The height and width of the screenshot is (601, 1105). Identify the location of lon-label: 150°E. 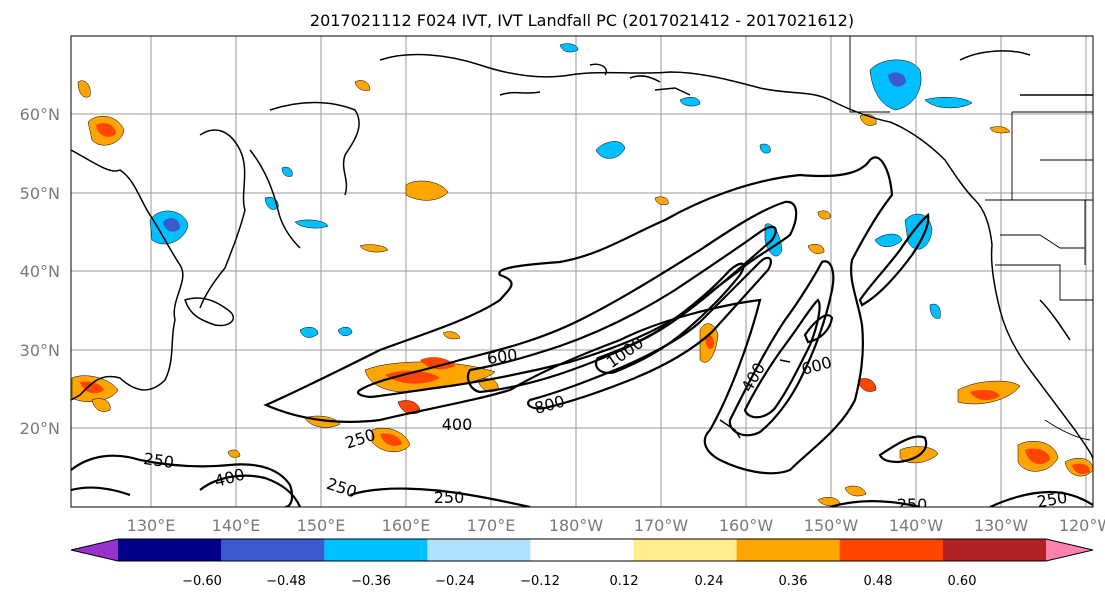
(321, 525).